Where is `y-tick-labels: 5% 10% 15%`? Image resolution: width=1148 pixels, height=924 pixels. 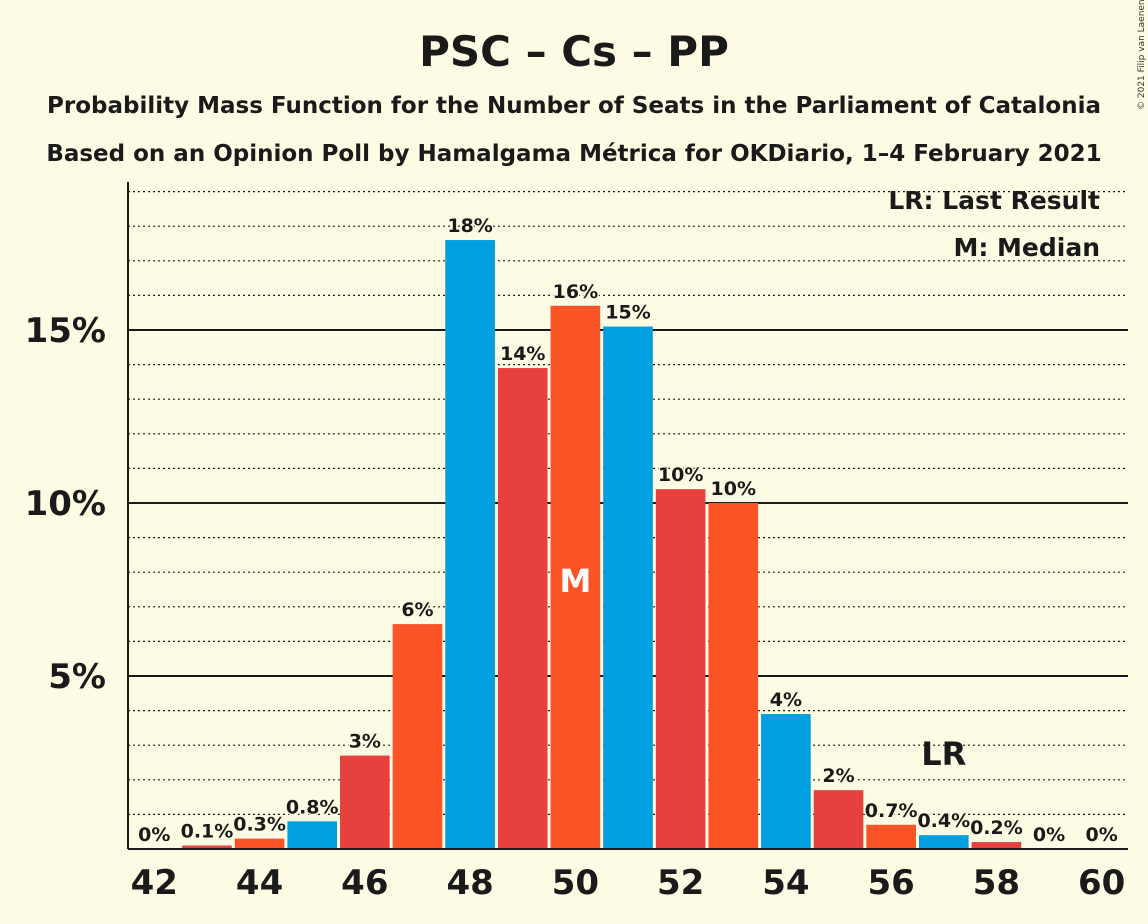 y-tick-labels: 5% 10% 15% is located at coordinates (65, 504).